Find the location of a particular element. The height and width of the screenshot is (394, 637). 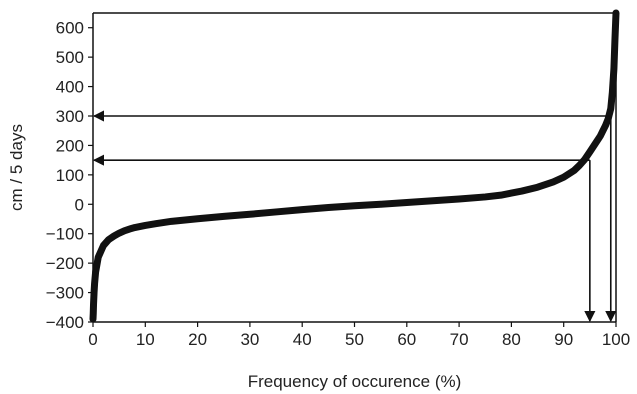

x-tick-label: 90 is located at coordinates (563, 339).